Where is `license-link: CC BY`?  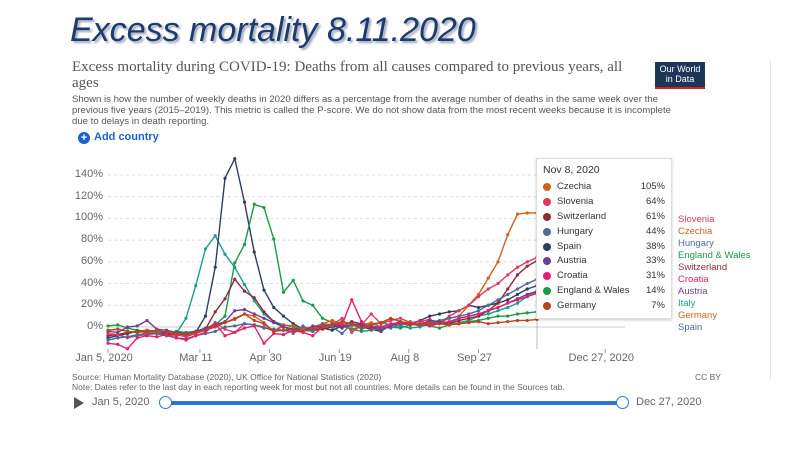 license-link: CC BY is located at coordinates (708, 377).